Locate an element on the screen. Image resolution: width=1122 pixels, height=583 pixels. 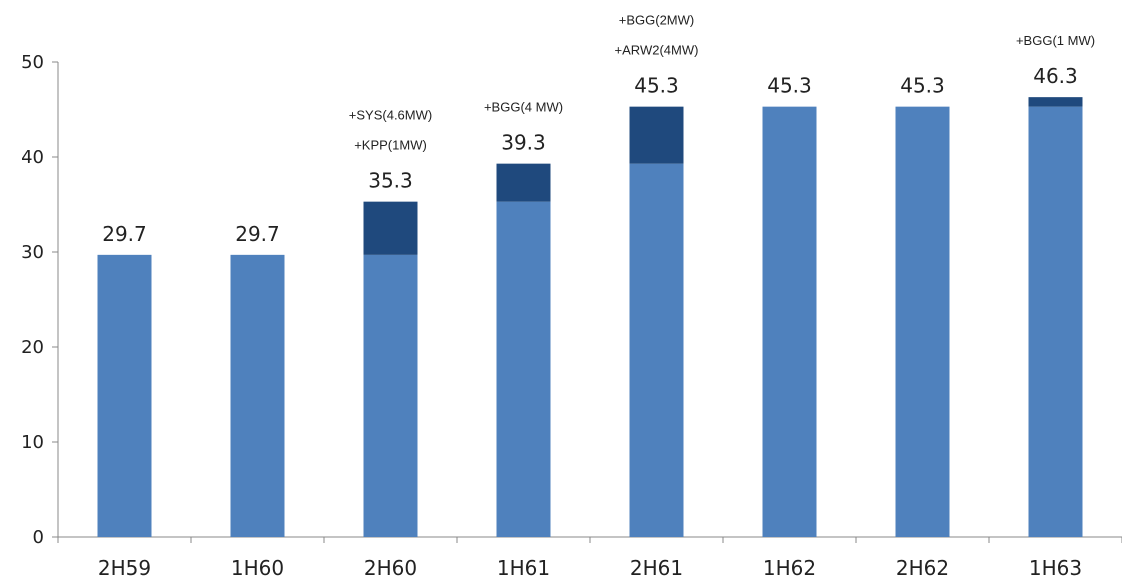
x-axis: 2H59 1H60 2H60 1H61 2H61 1H62 2H62 1H63 is located at coordinates (589, 558).